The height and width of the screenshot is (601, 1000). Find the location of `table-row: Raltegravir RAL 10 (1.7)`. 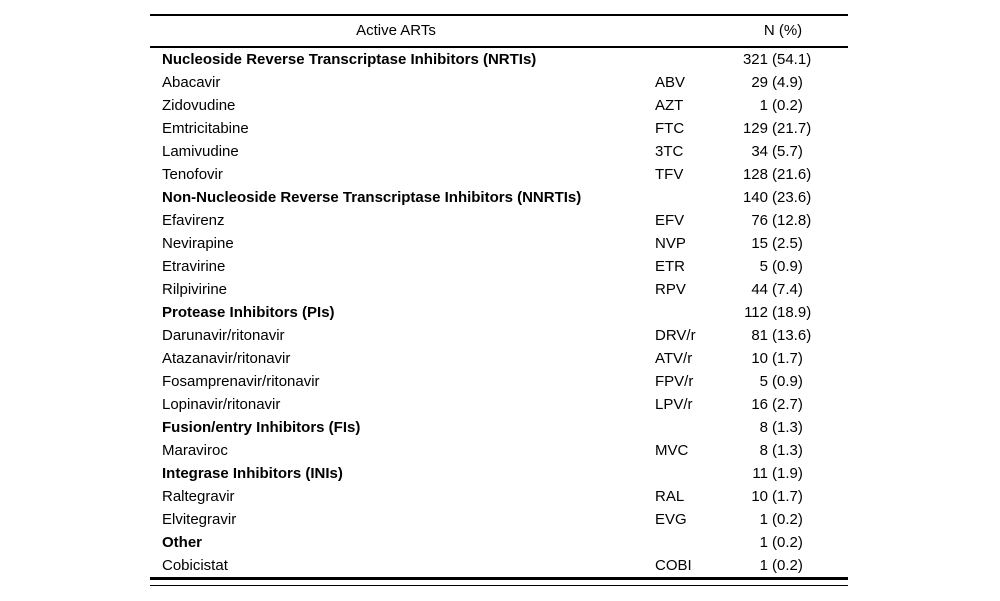

table-row: Raltegravir RAL 10 (1.7) is located at coordinates (499, 496).